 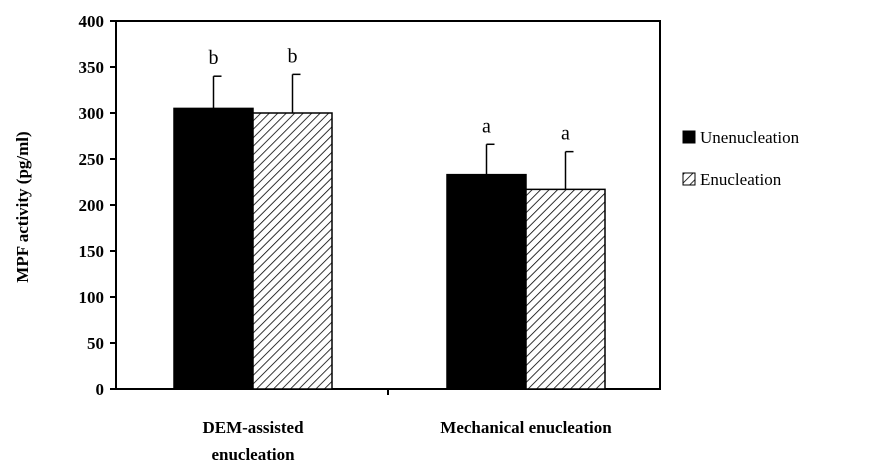 What do you see at coordinates (92, 21) in the screenshot?
I see `y-tick-label: 400` at bounding box center [92, 21].